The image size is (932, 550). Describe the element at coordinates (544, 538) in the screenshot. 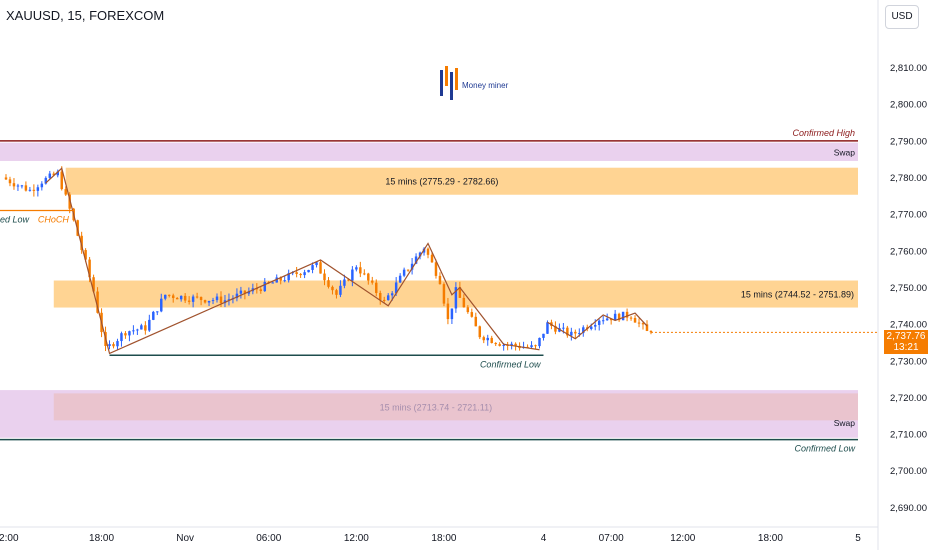

I see `time-tick-label: 4` at that location.